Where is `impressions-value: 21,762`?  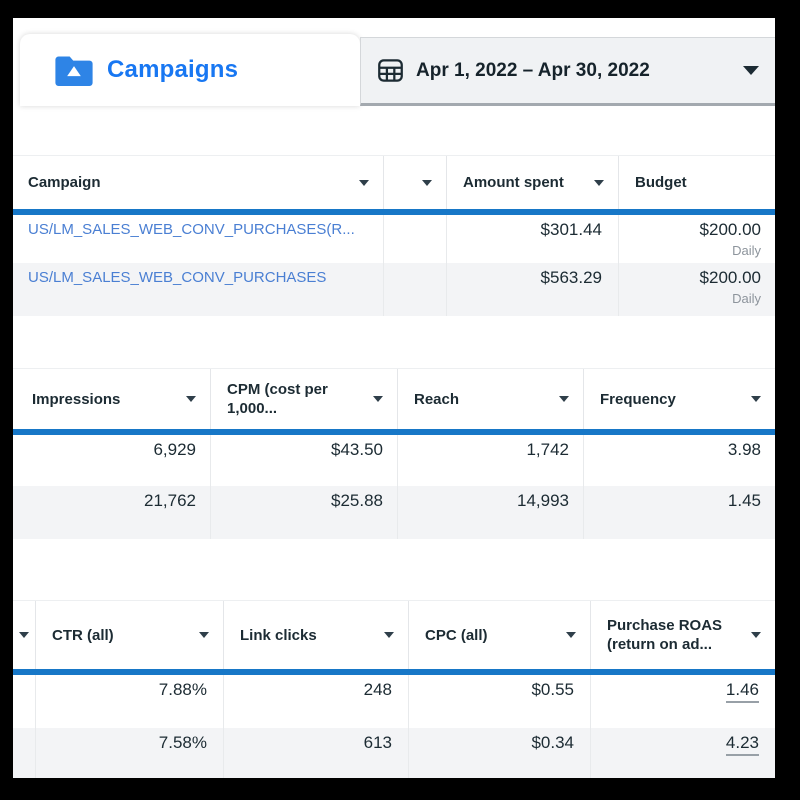 impressions-value: 21,762 is located at coordinates (170, 500).